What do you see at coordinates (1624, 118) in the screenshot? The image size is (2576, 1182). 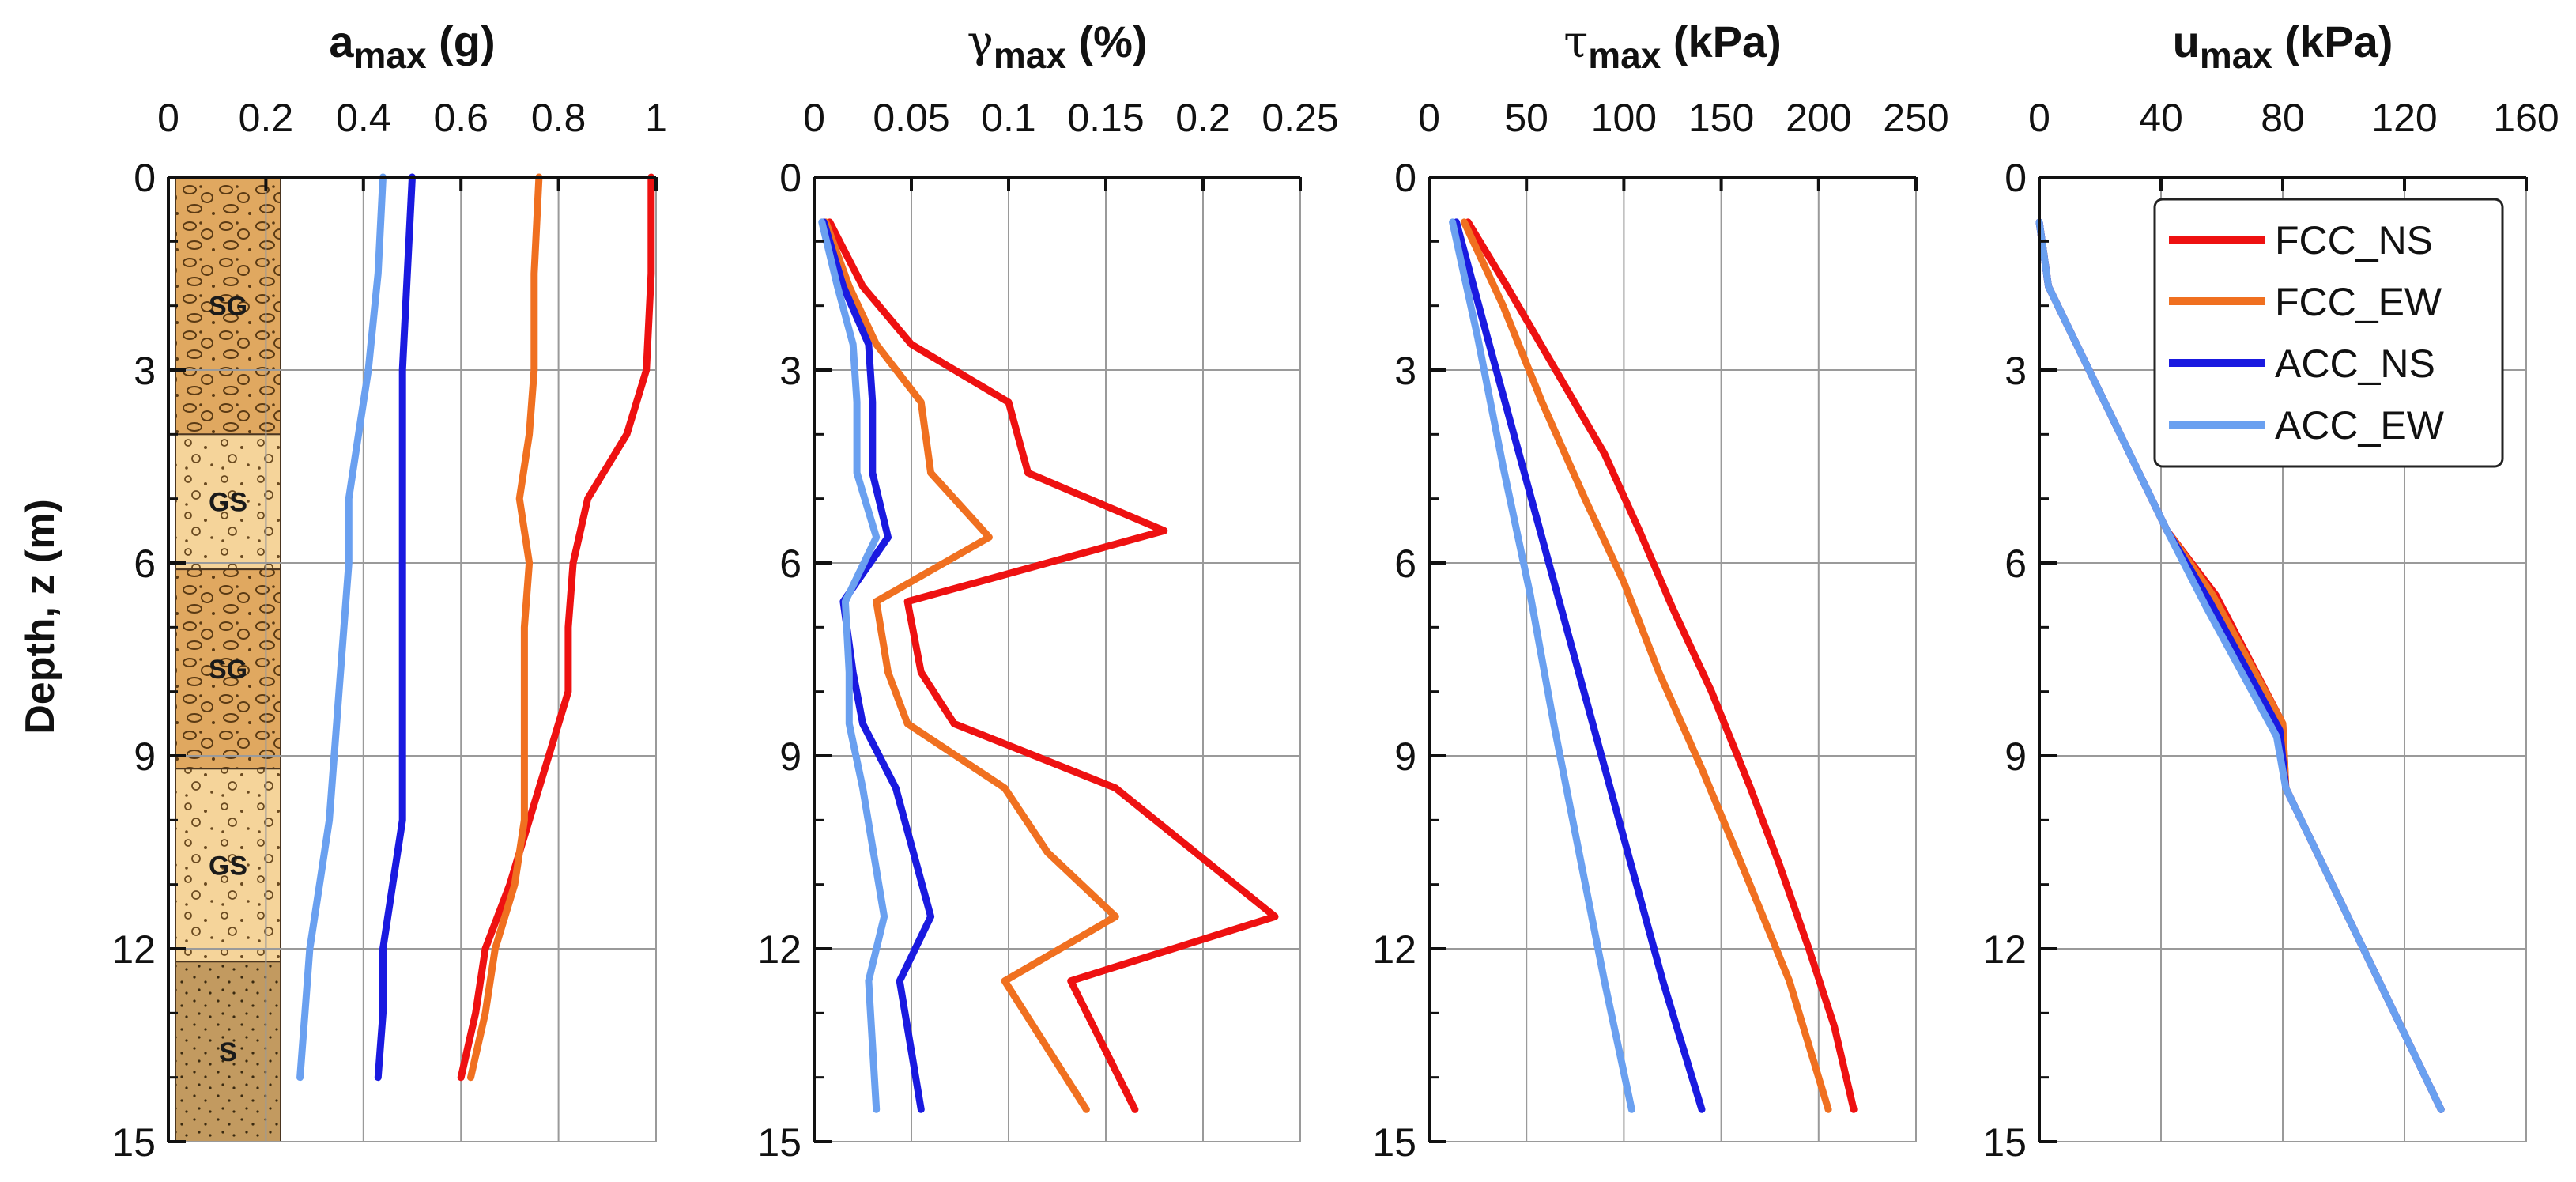 I see `x-tick-label-2: 100` at bounding box center [1624, 118].